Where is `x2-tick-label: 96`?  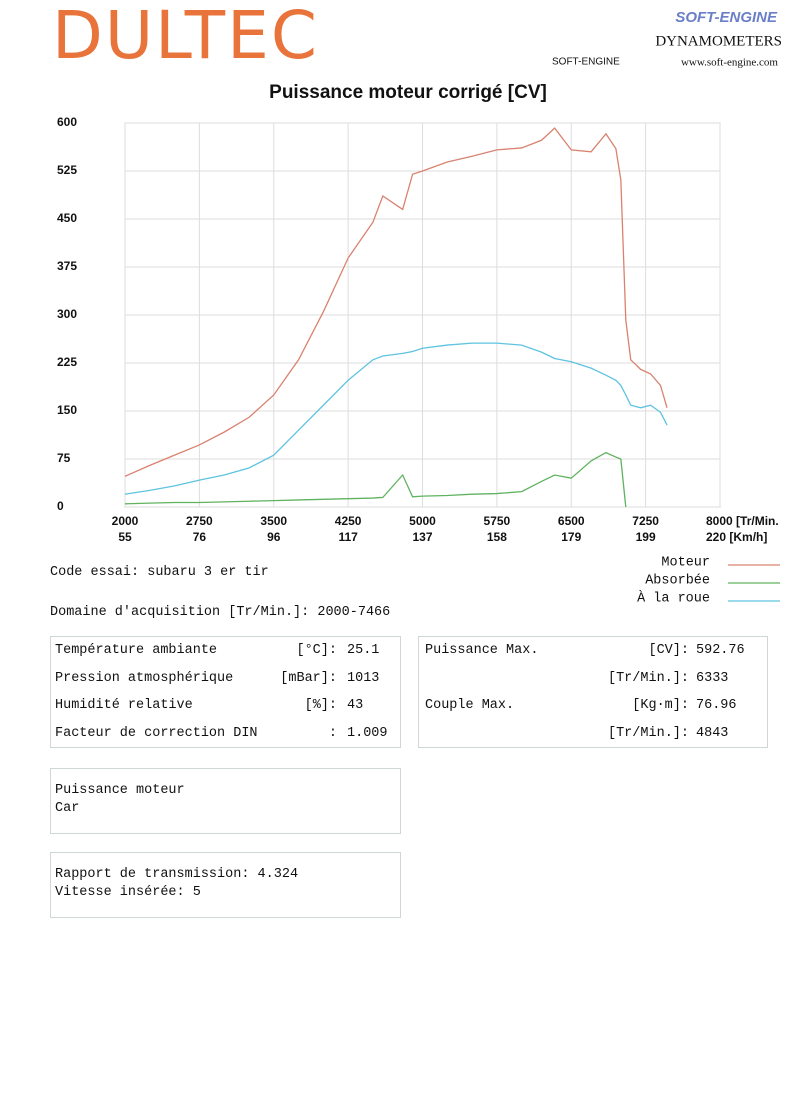 x2-tick-label: 96 is located at coordinates (274, 537).